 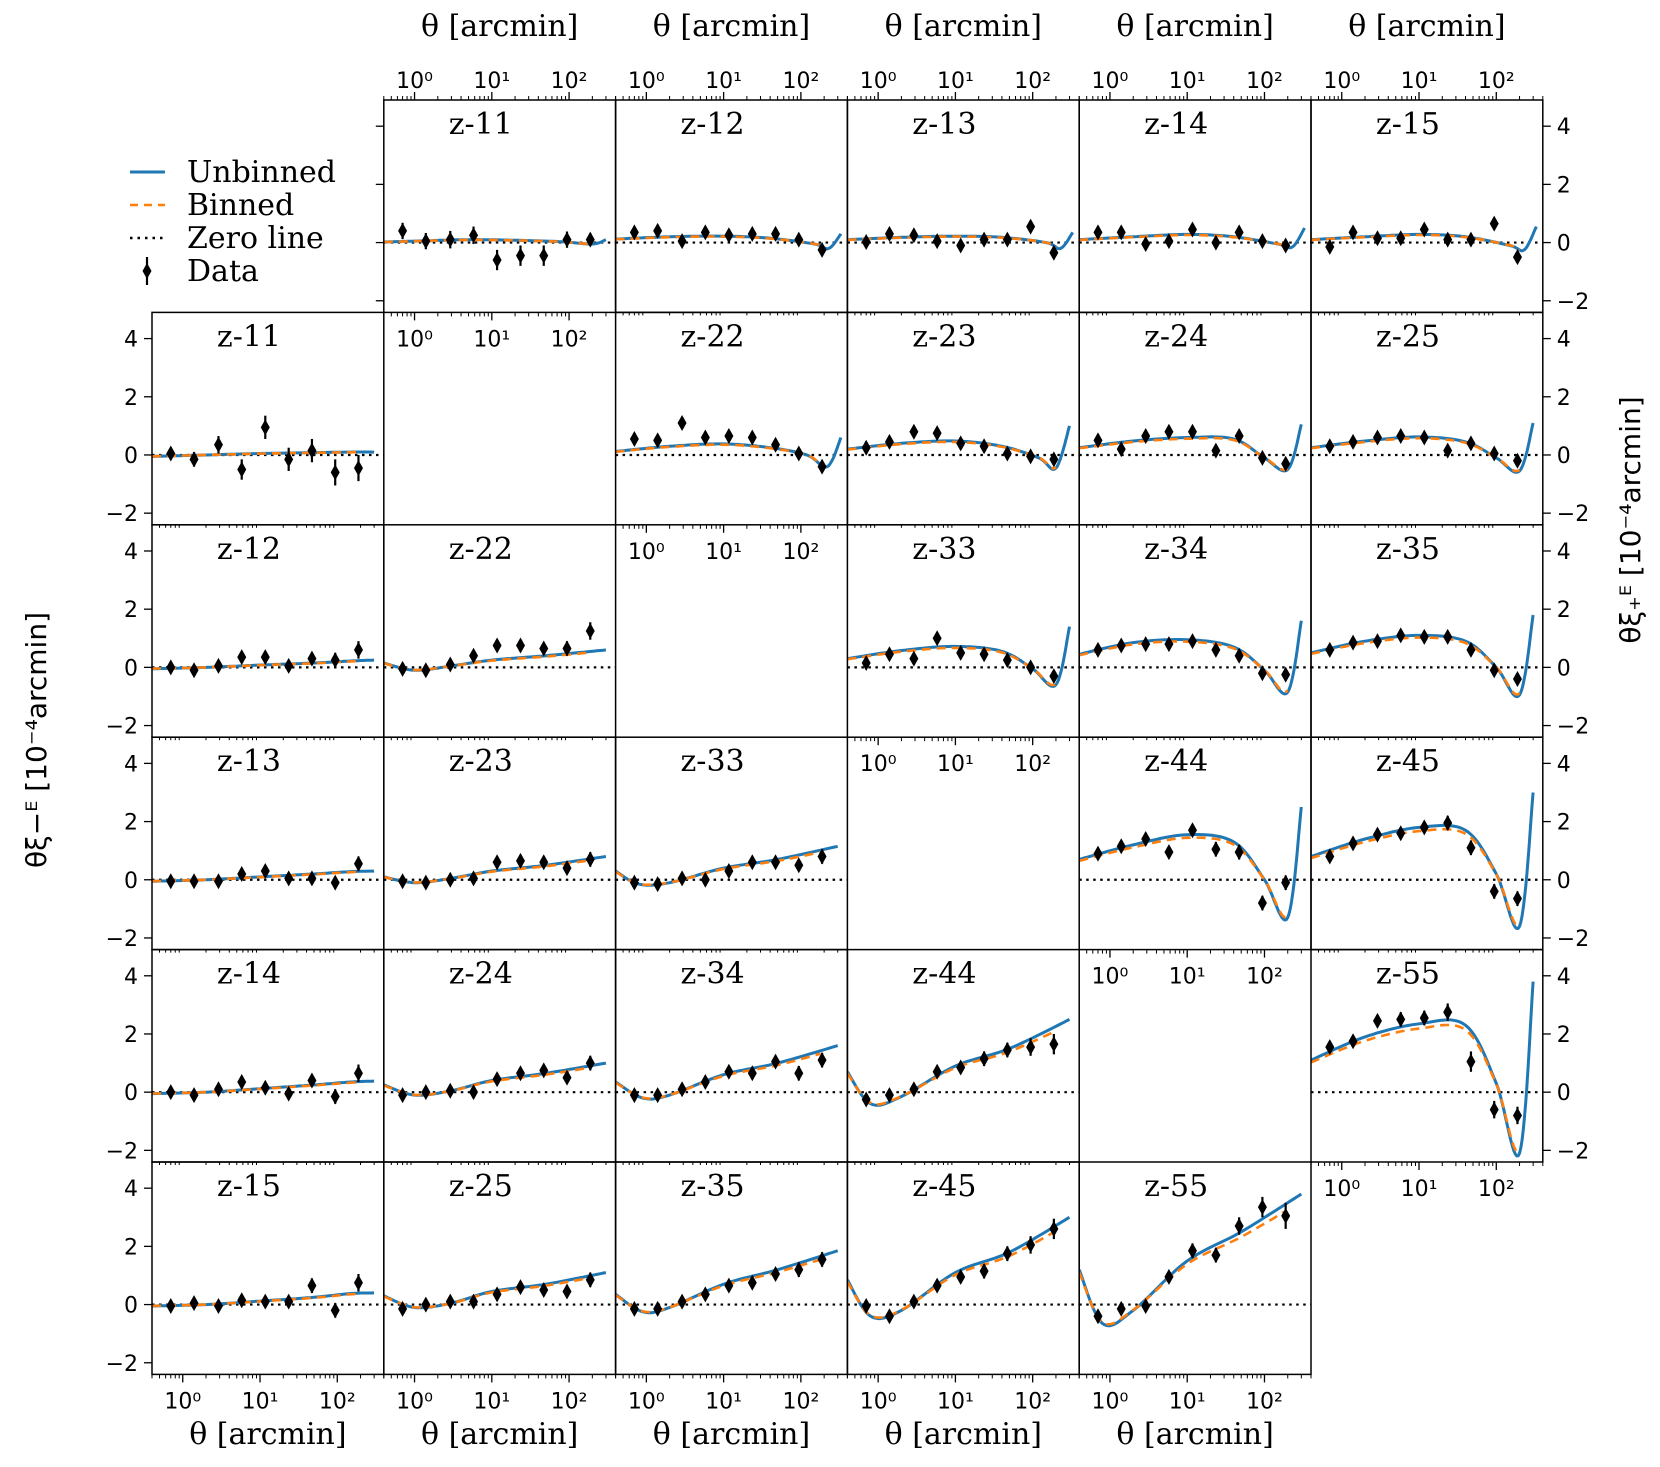 I want to click on panel-z-23-r1c3: z-23, so click(x=963, y=419).